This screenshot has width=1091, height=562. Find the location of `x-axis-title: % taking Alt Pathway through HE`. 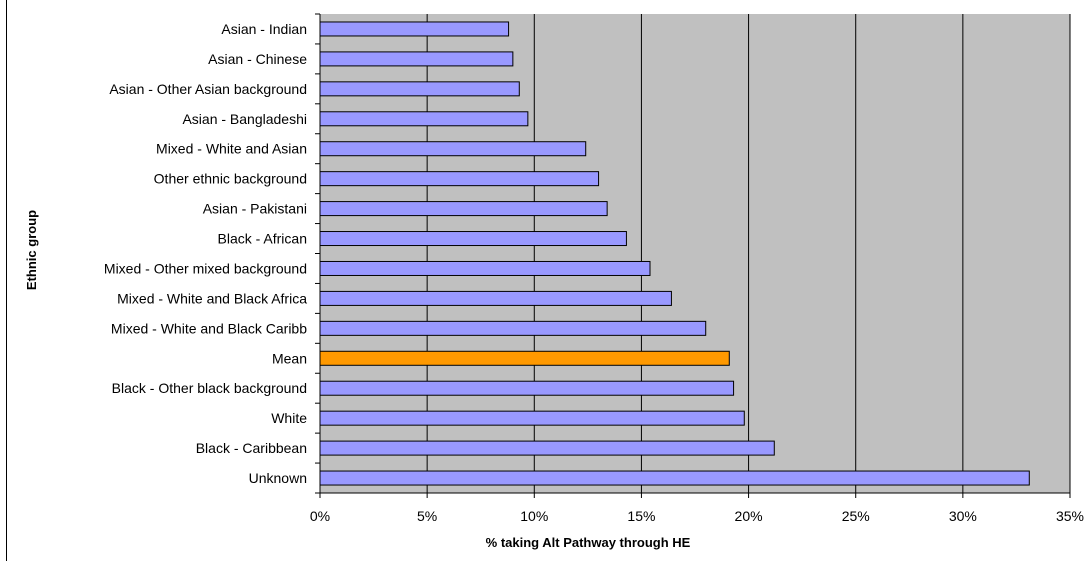

x-axis-title: % taking Alt Pathway through HE is located at coordinates (588, 542).